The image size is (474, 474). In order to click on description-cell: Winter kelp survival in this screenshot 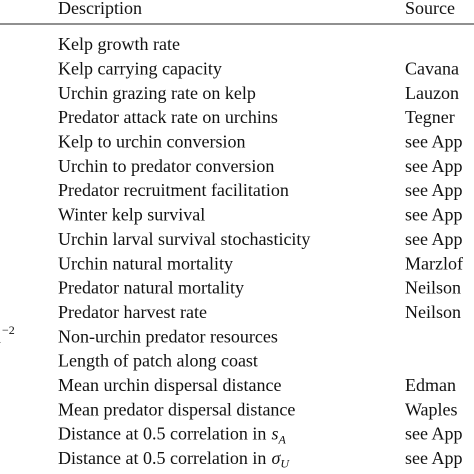, I will do `click(131, 215)`.